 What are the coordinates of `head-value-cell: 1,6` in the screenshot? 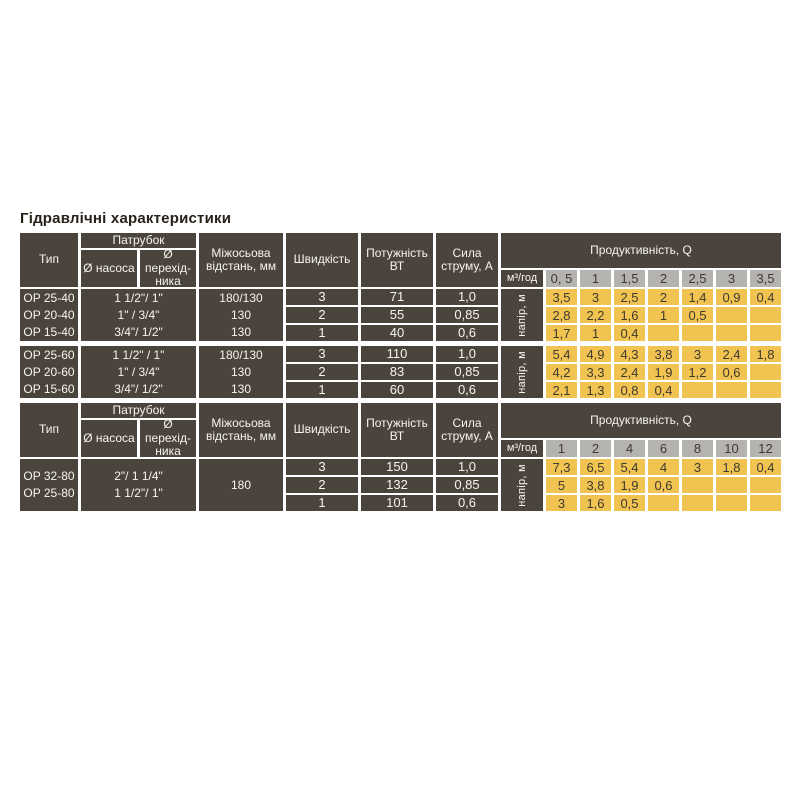 It's located at (595, 503).